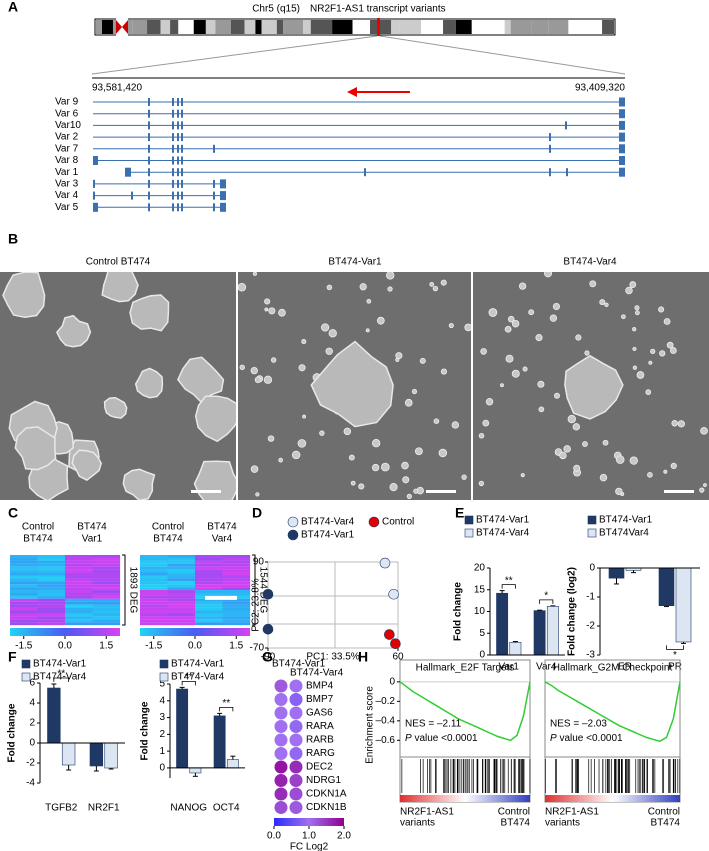  I want to click on panel-letter: H, so click(363, 657).